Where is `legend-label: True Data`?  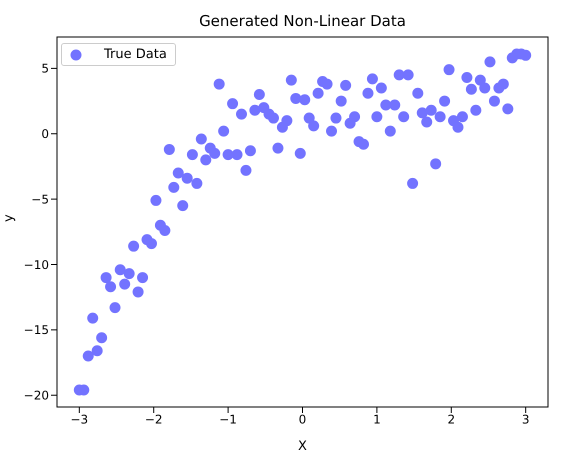
legend-label: True Data is located at coordinates (135, 54).